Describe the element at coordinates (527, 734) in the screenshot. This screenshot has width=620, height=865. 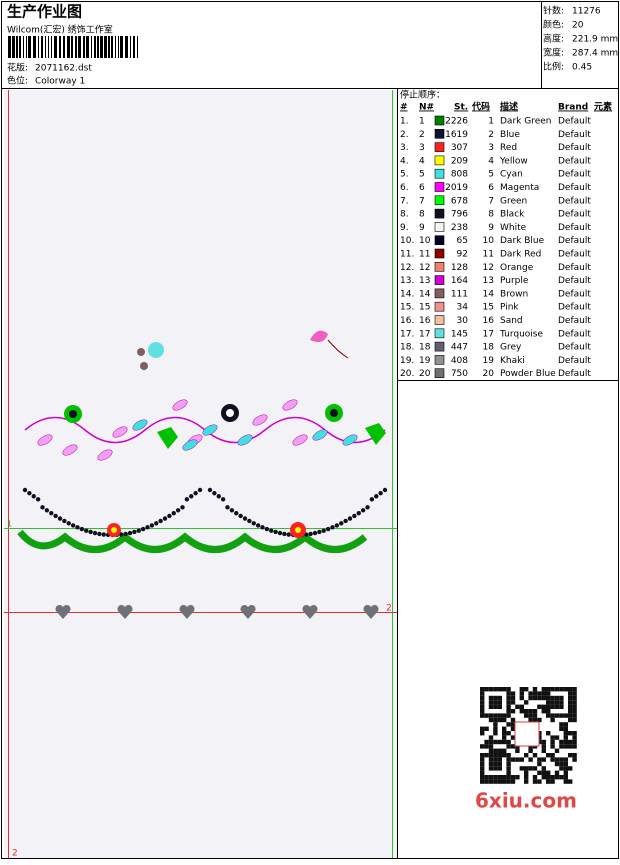
I see `qr-logo` at that location.